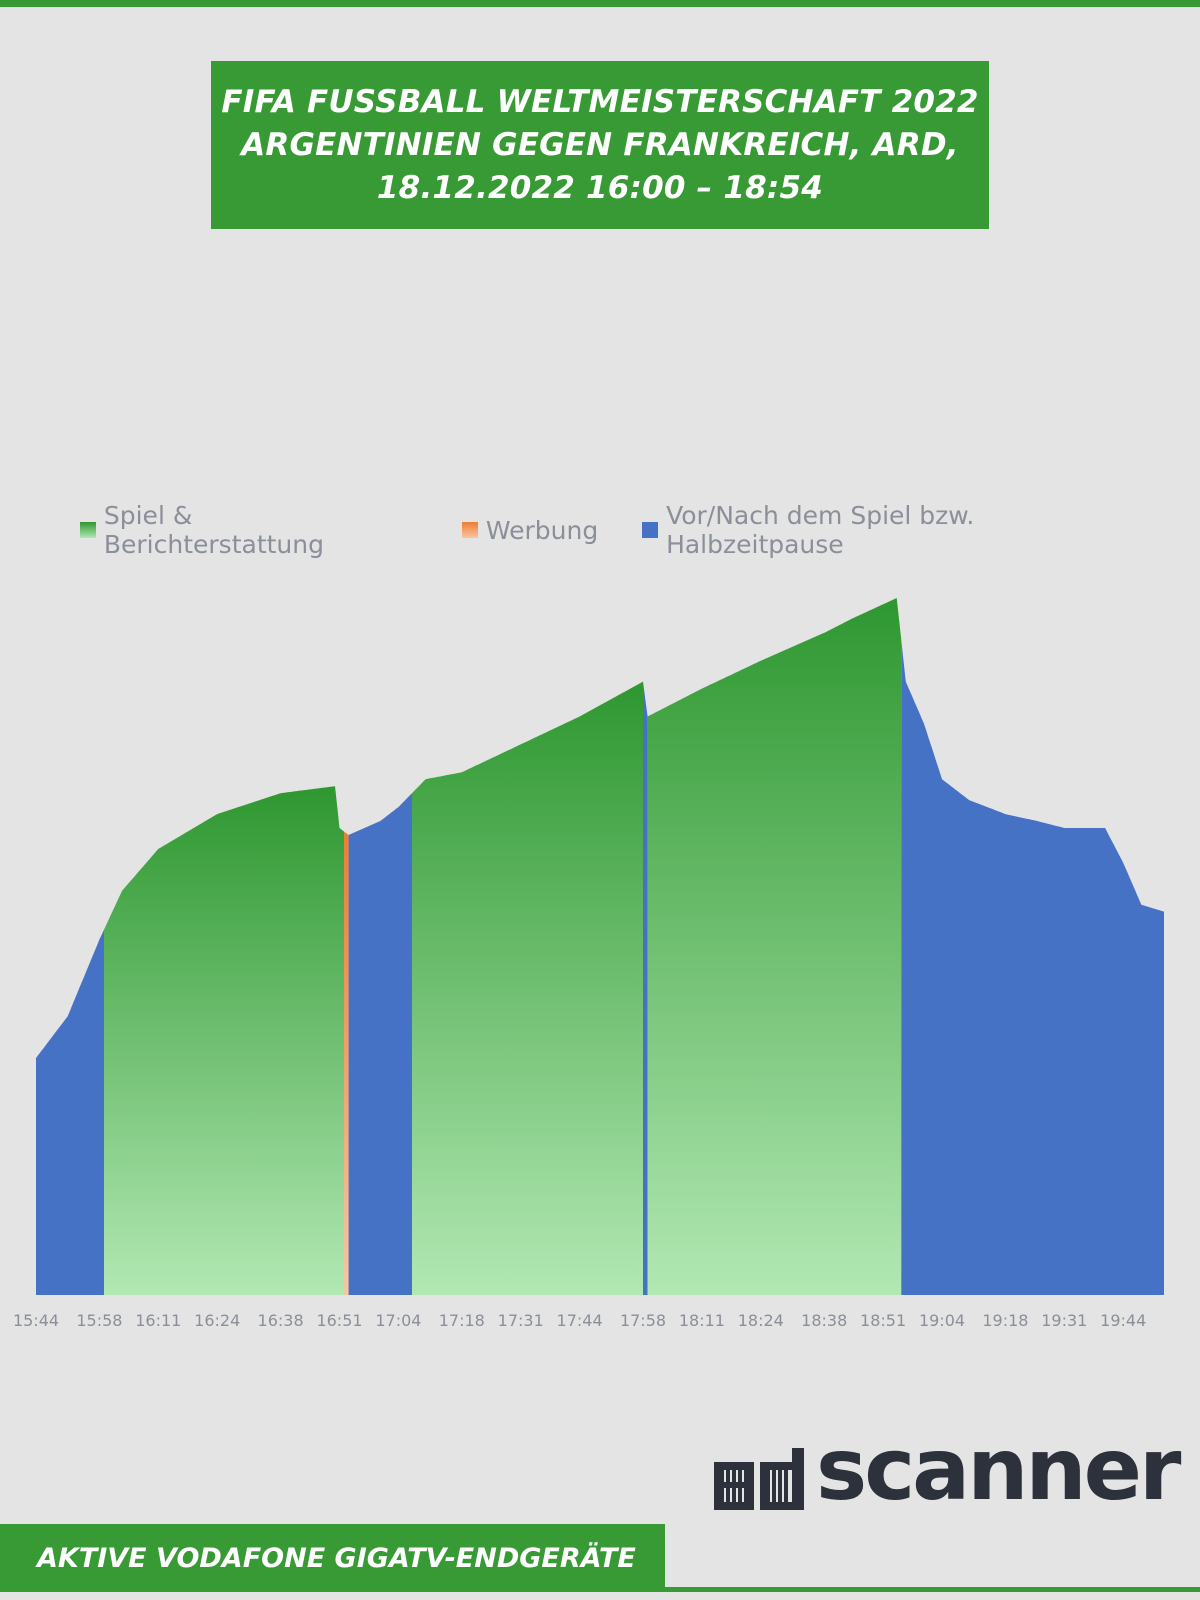  What do you see at coordinates (469, 530) in the screenshot?
I see `legend-swatch-werbung` at bounding box center [469, 530].